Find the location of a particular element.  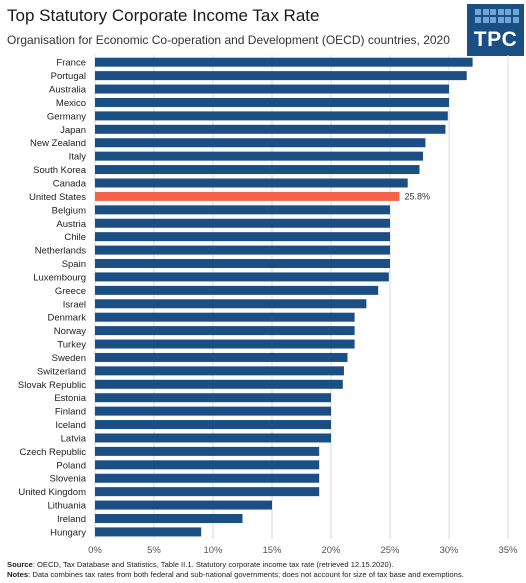

logo-text: TPC is located at coordinates (495, 39).